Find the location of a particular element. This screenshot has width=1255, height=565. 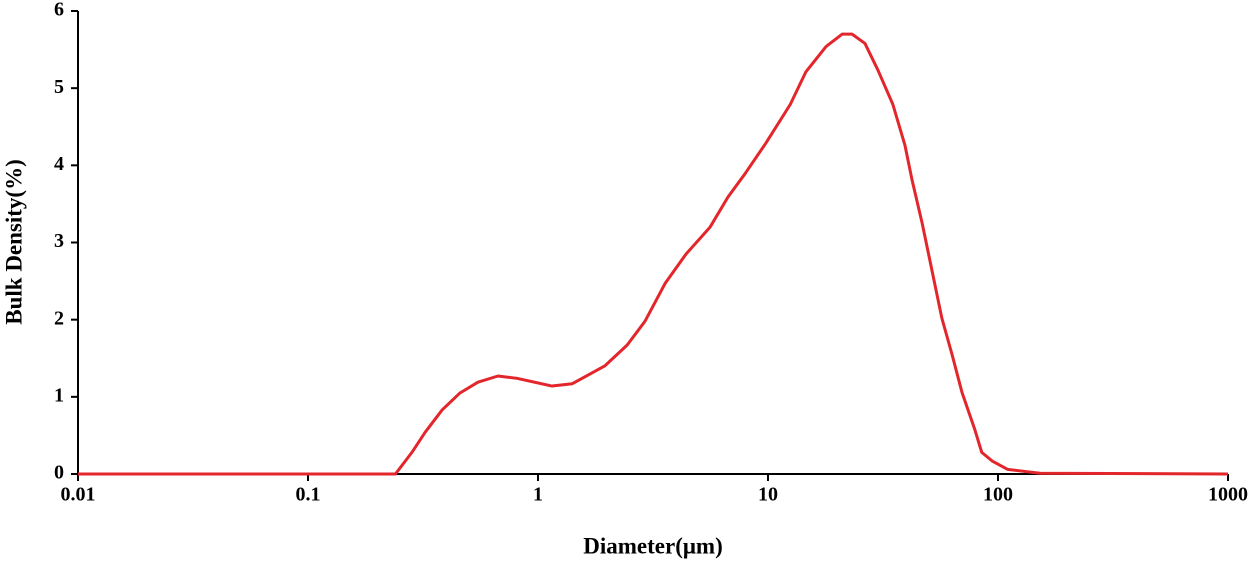

y-tick-label: 3 is located at coordinates (59, 241).